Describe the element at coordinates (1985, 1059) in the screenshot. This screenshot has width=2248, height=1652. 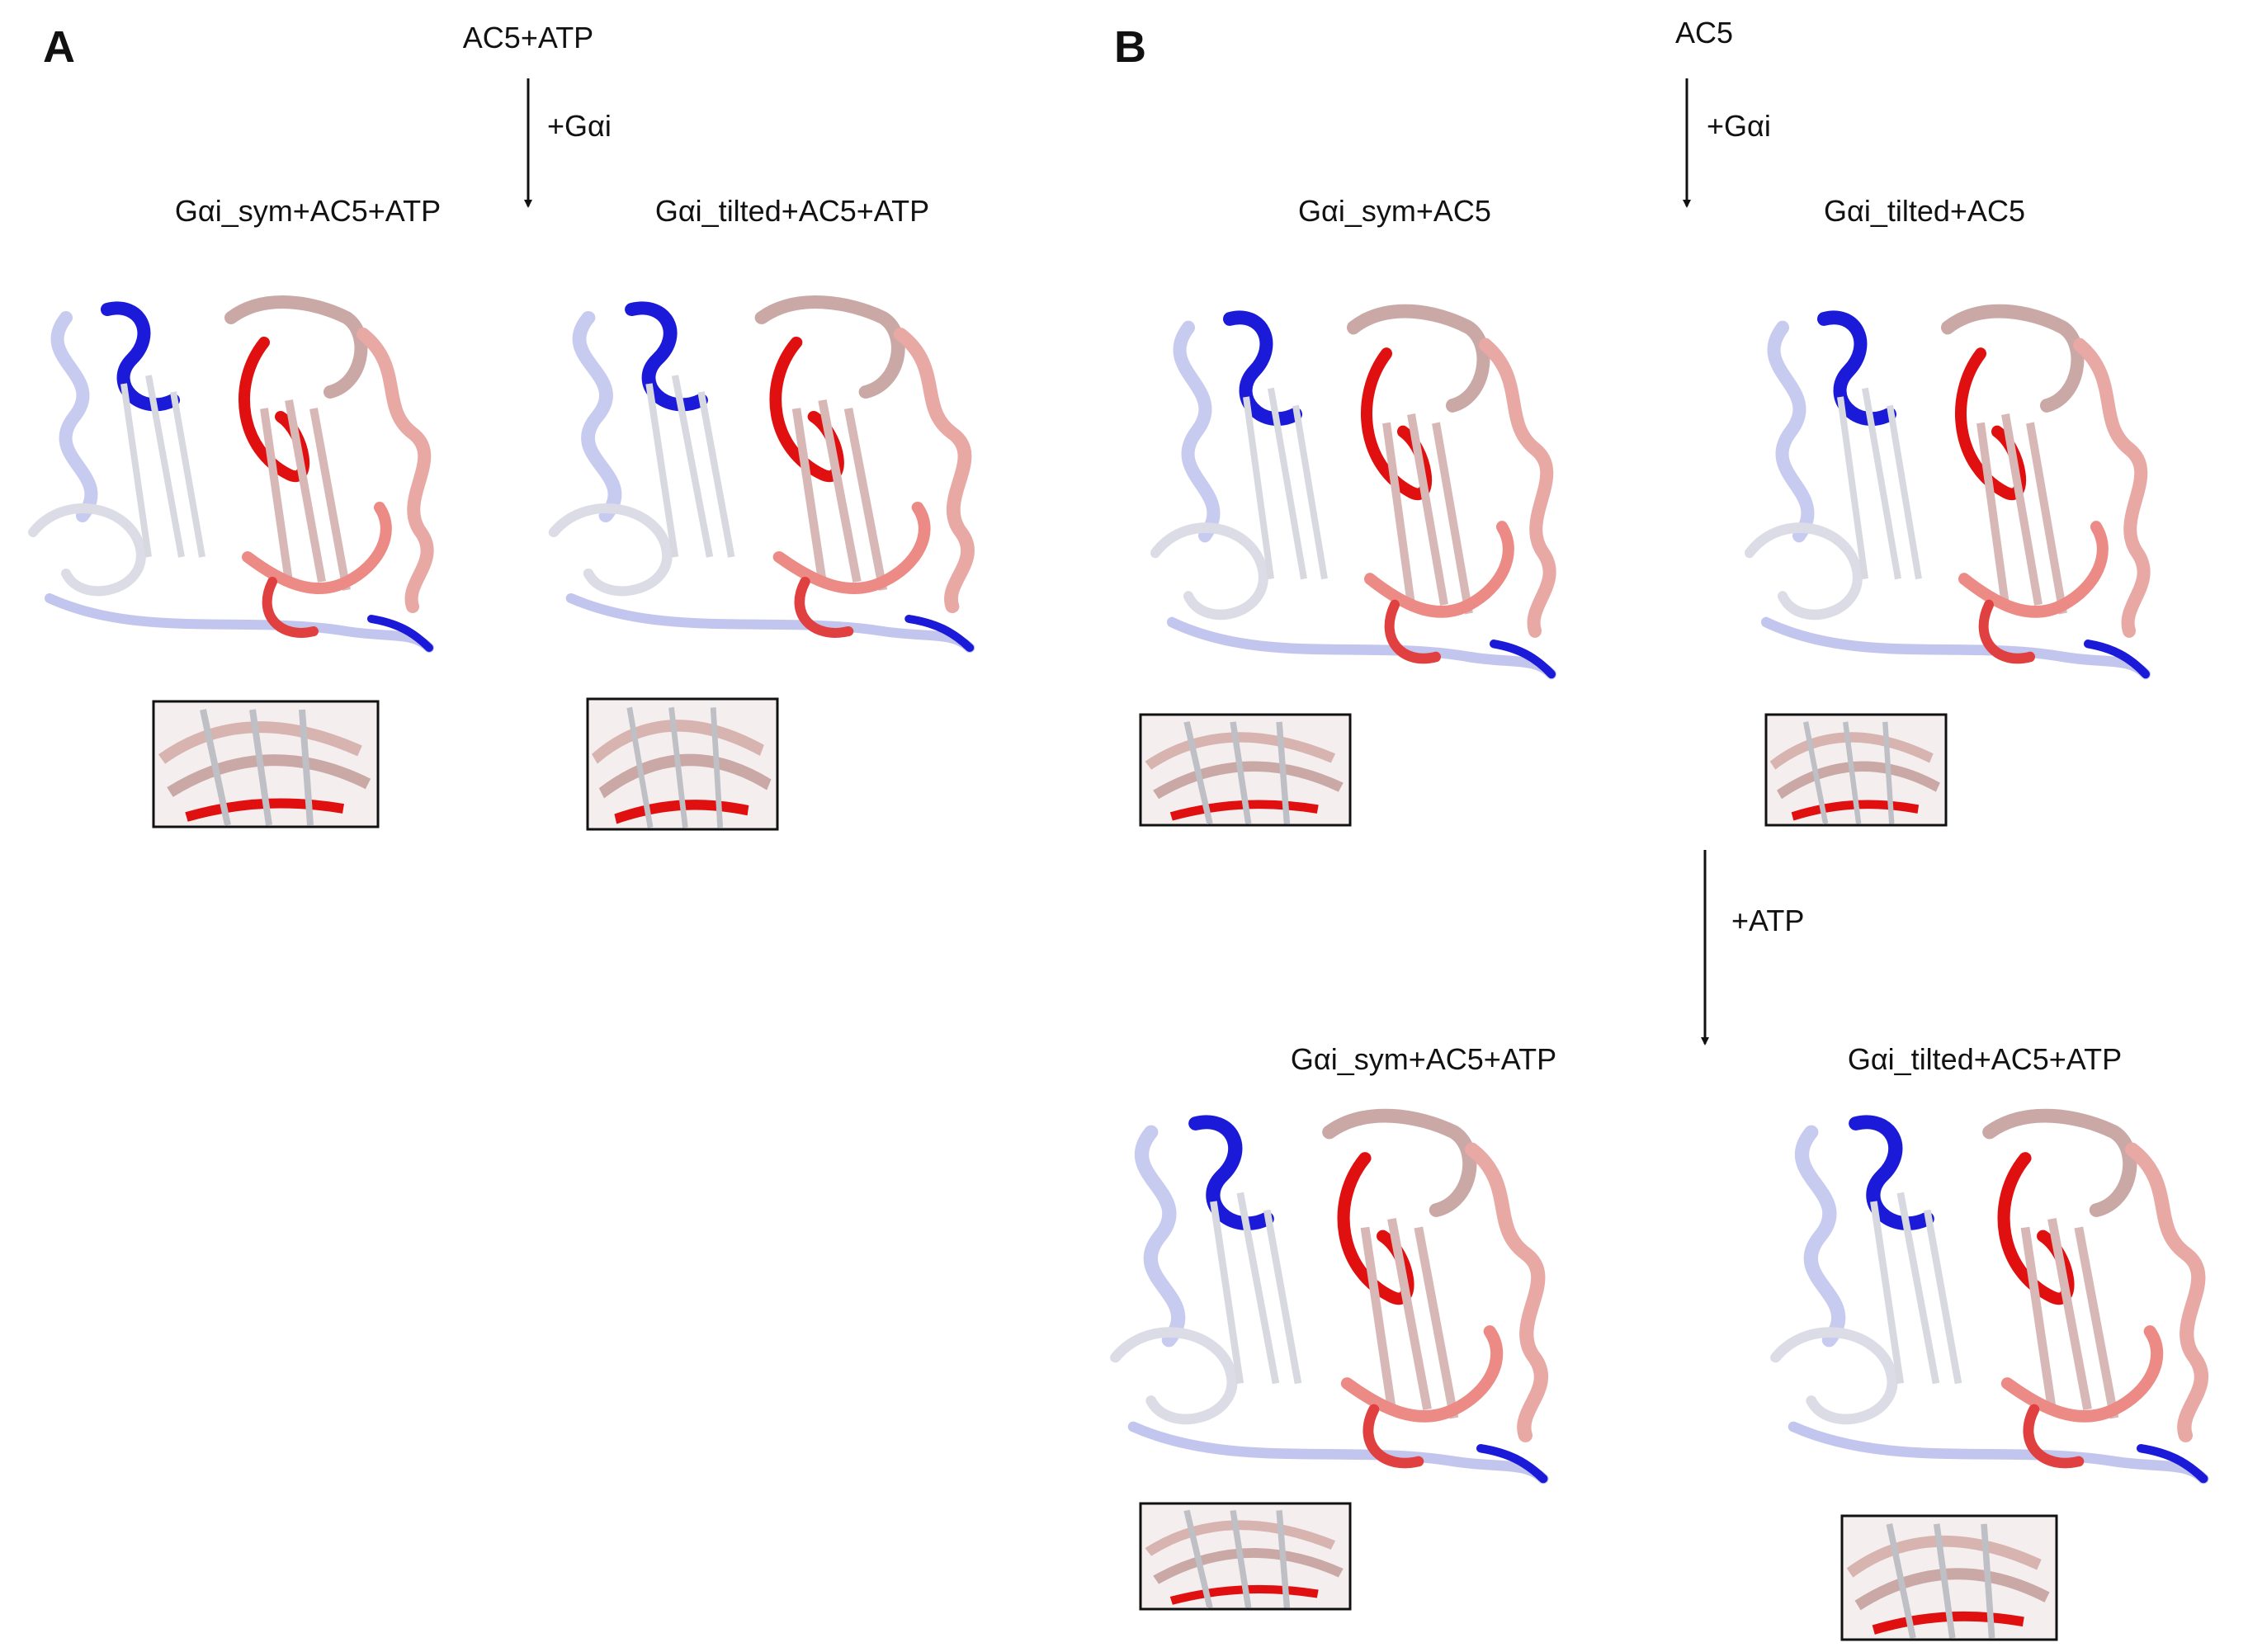
I see `panel-b-structure-4-label: Gαi_tilted+AC5+ATP` at that location.